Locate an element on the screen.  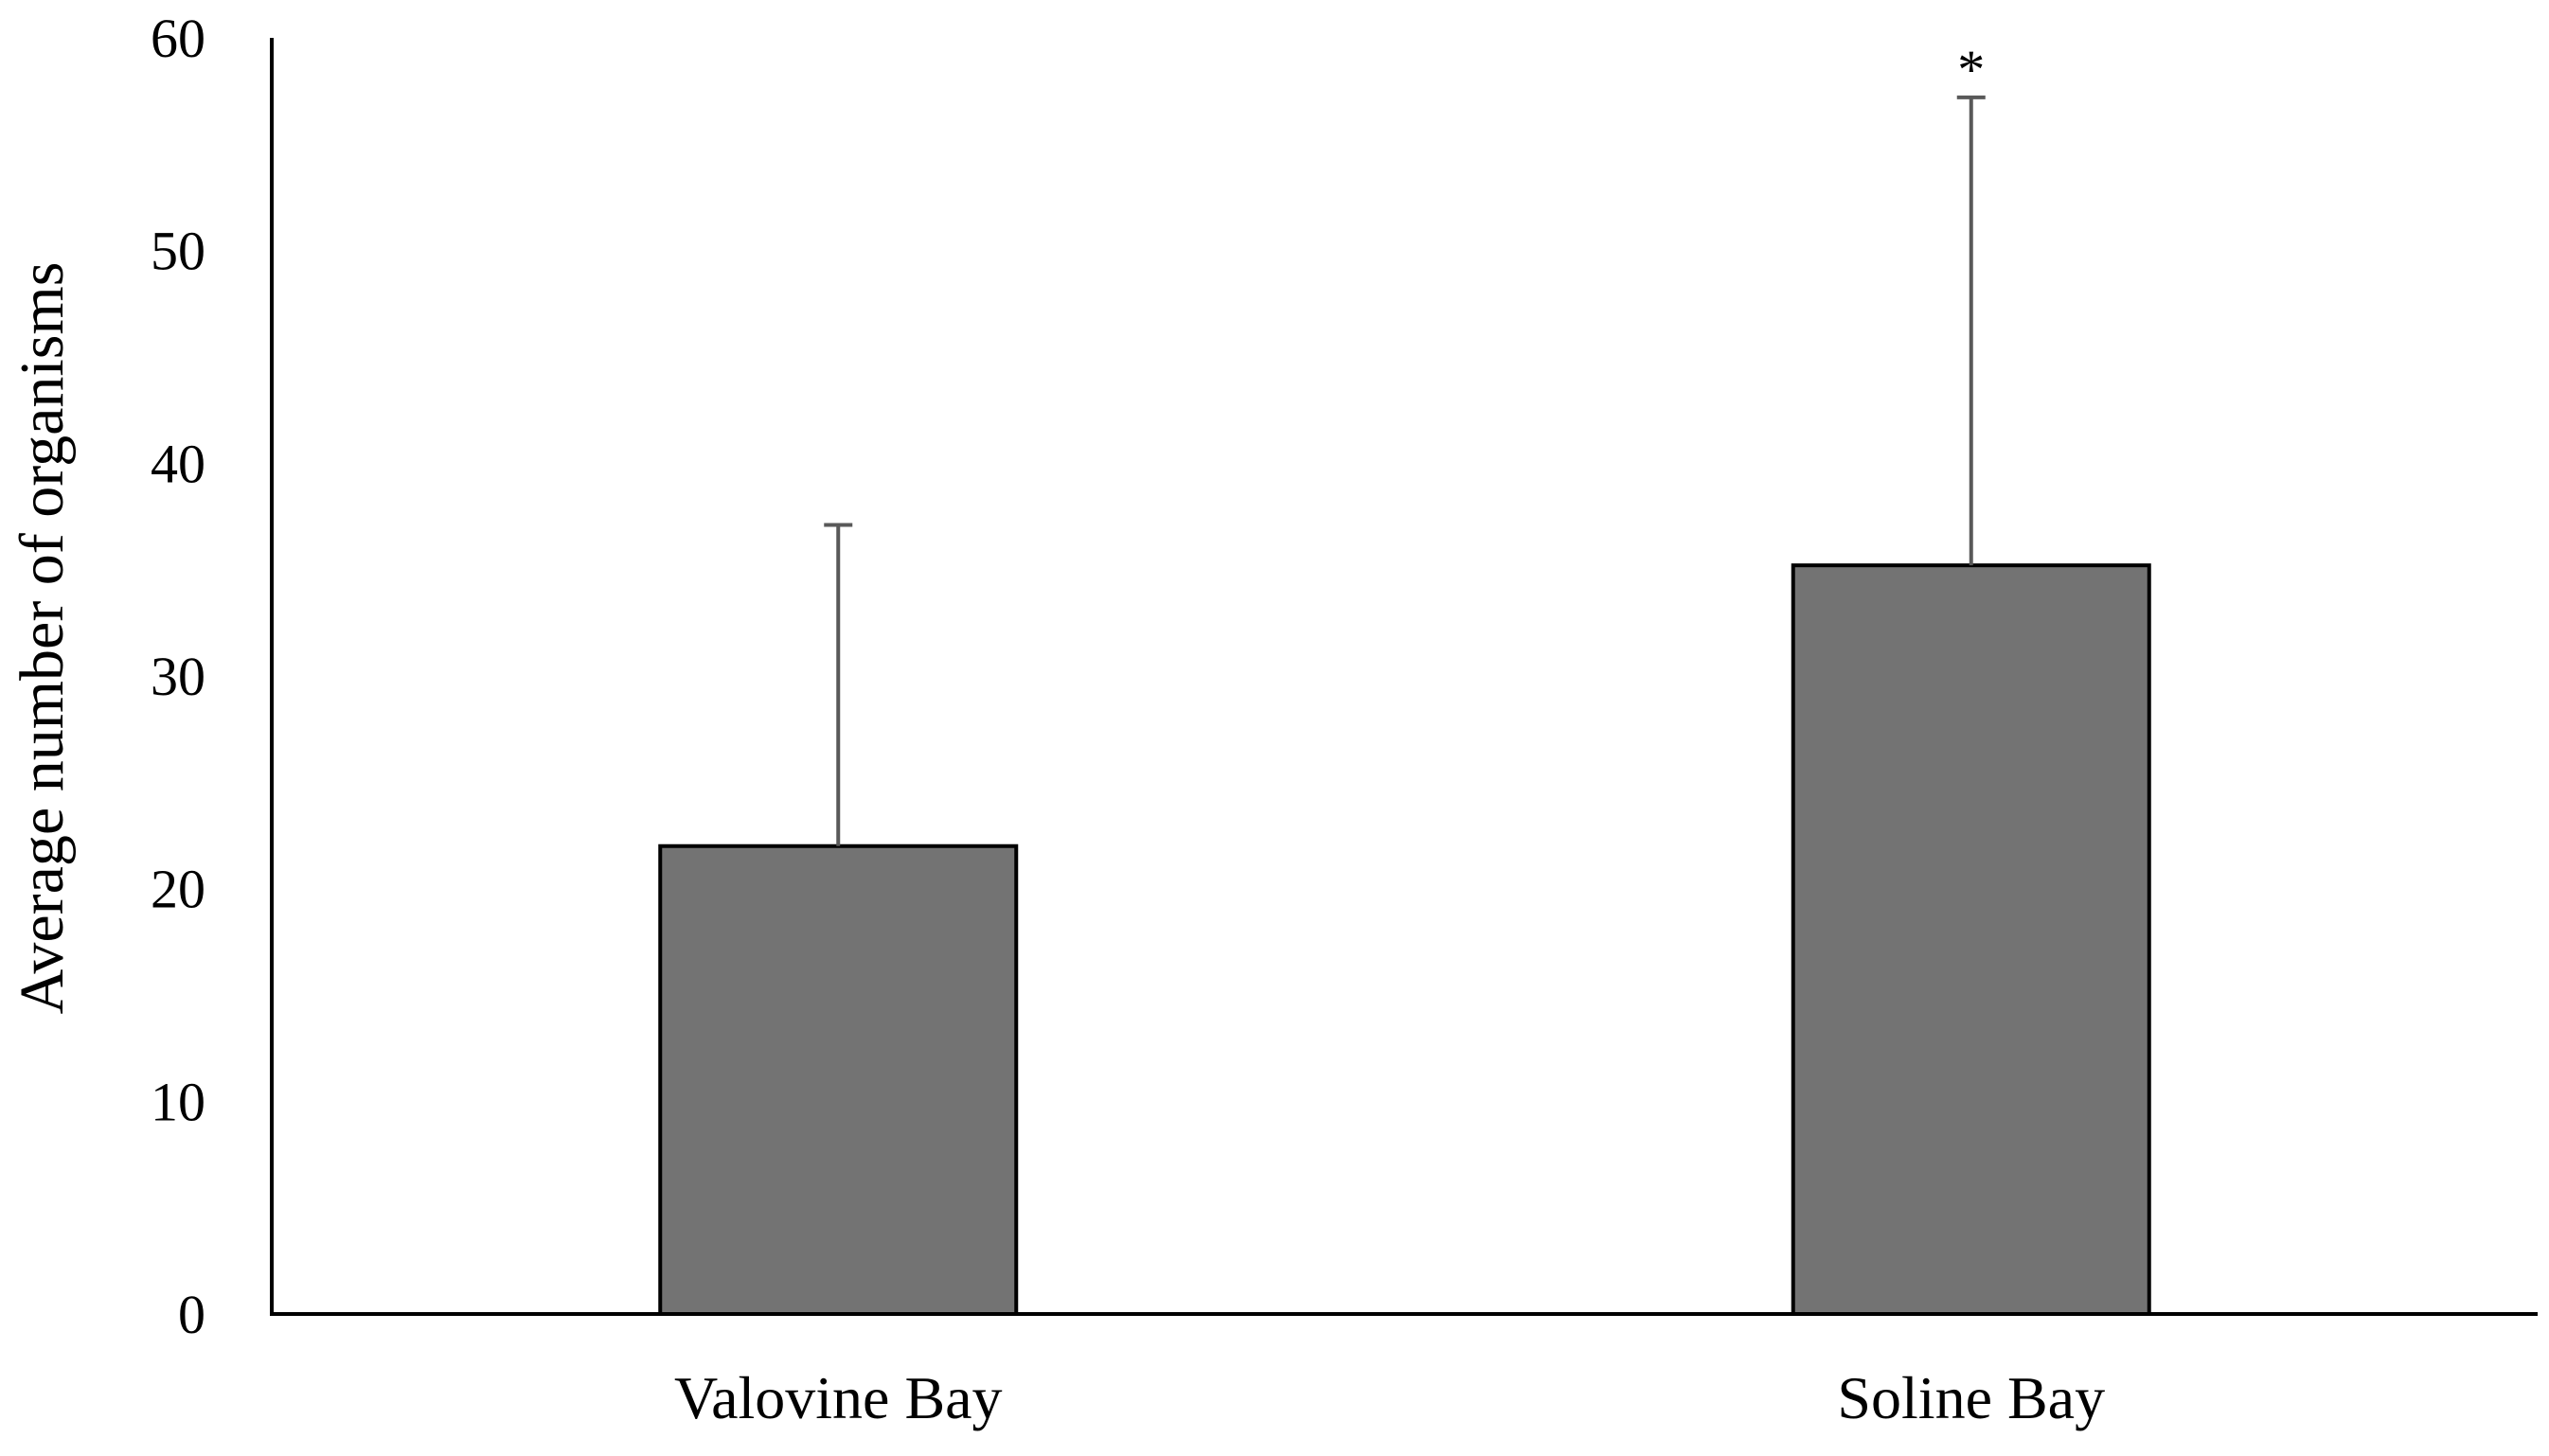
y-axis-title: Average number of organisms is located at coordinates (42, 638).